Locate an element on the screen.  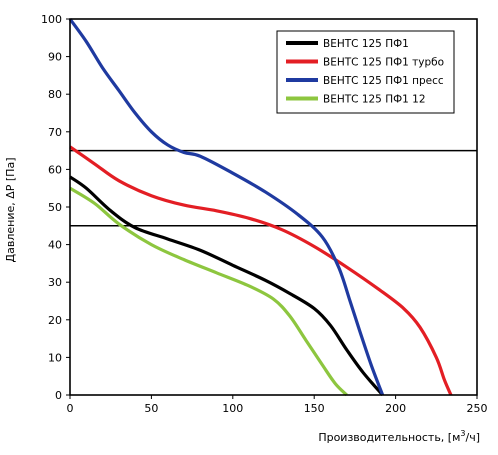
x-tick-label: 250 is located at coordinates (477, 408).